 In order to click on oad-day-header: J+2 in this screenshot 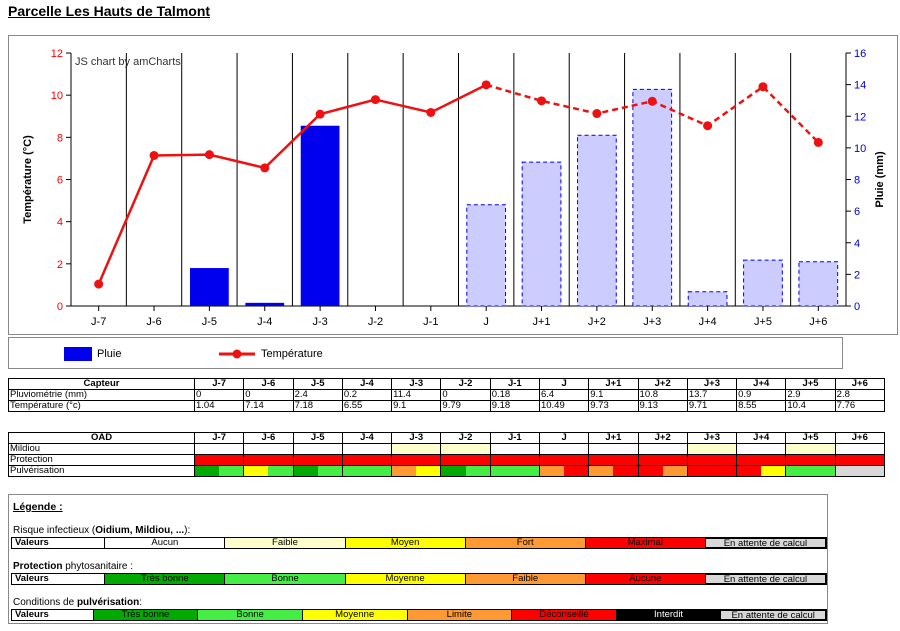, I will do `click(662, 438)`.